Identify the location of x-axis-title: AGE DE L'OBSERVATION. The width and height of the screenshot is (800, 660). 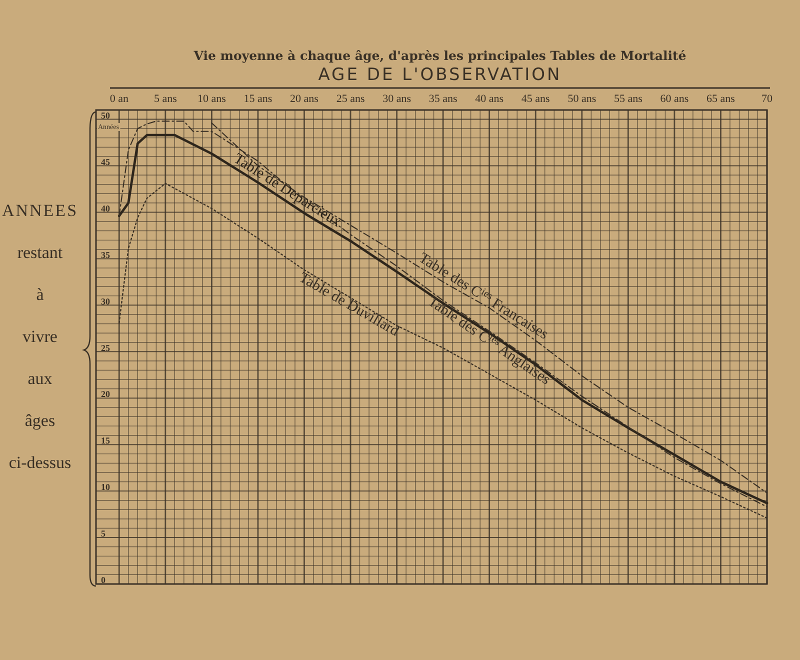
(440, 75).